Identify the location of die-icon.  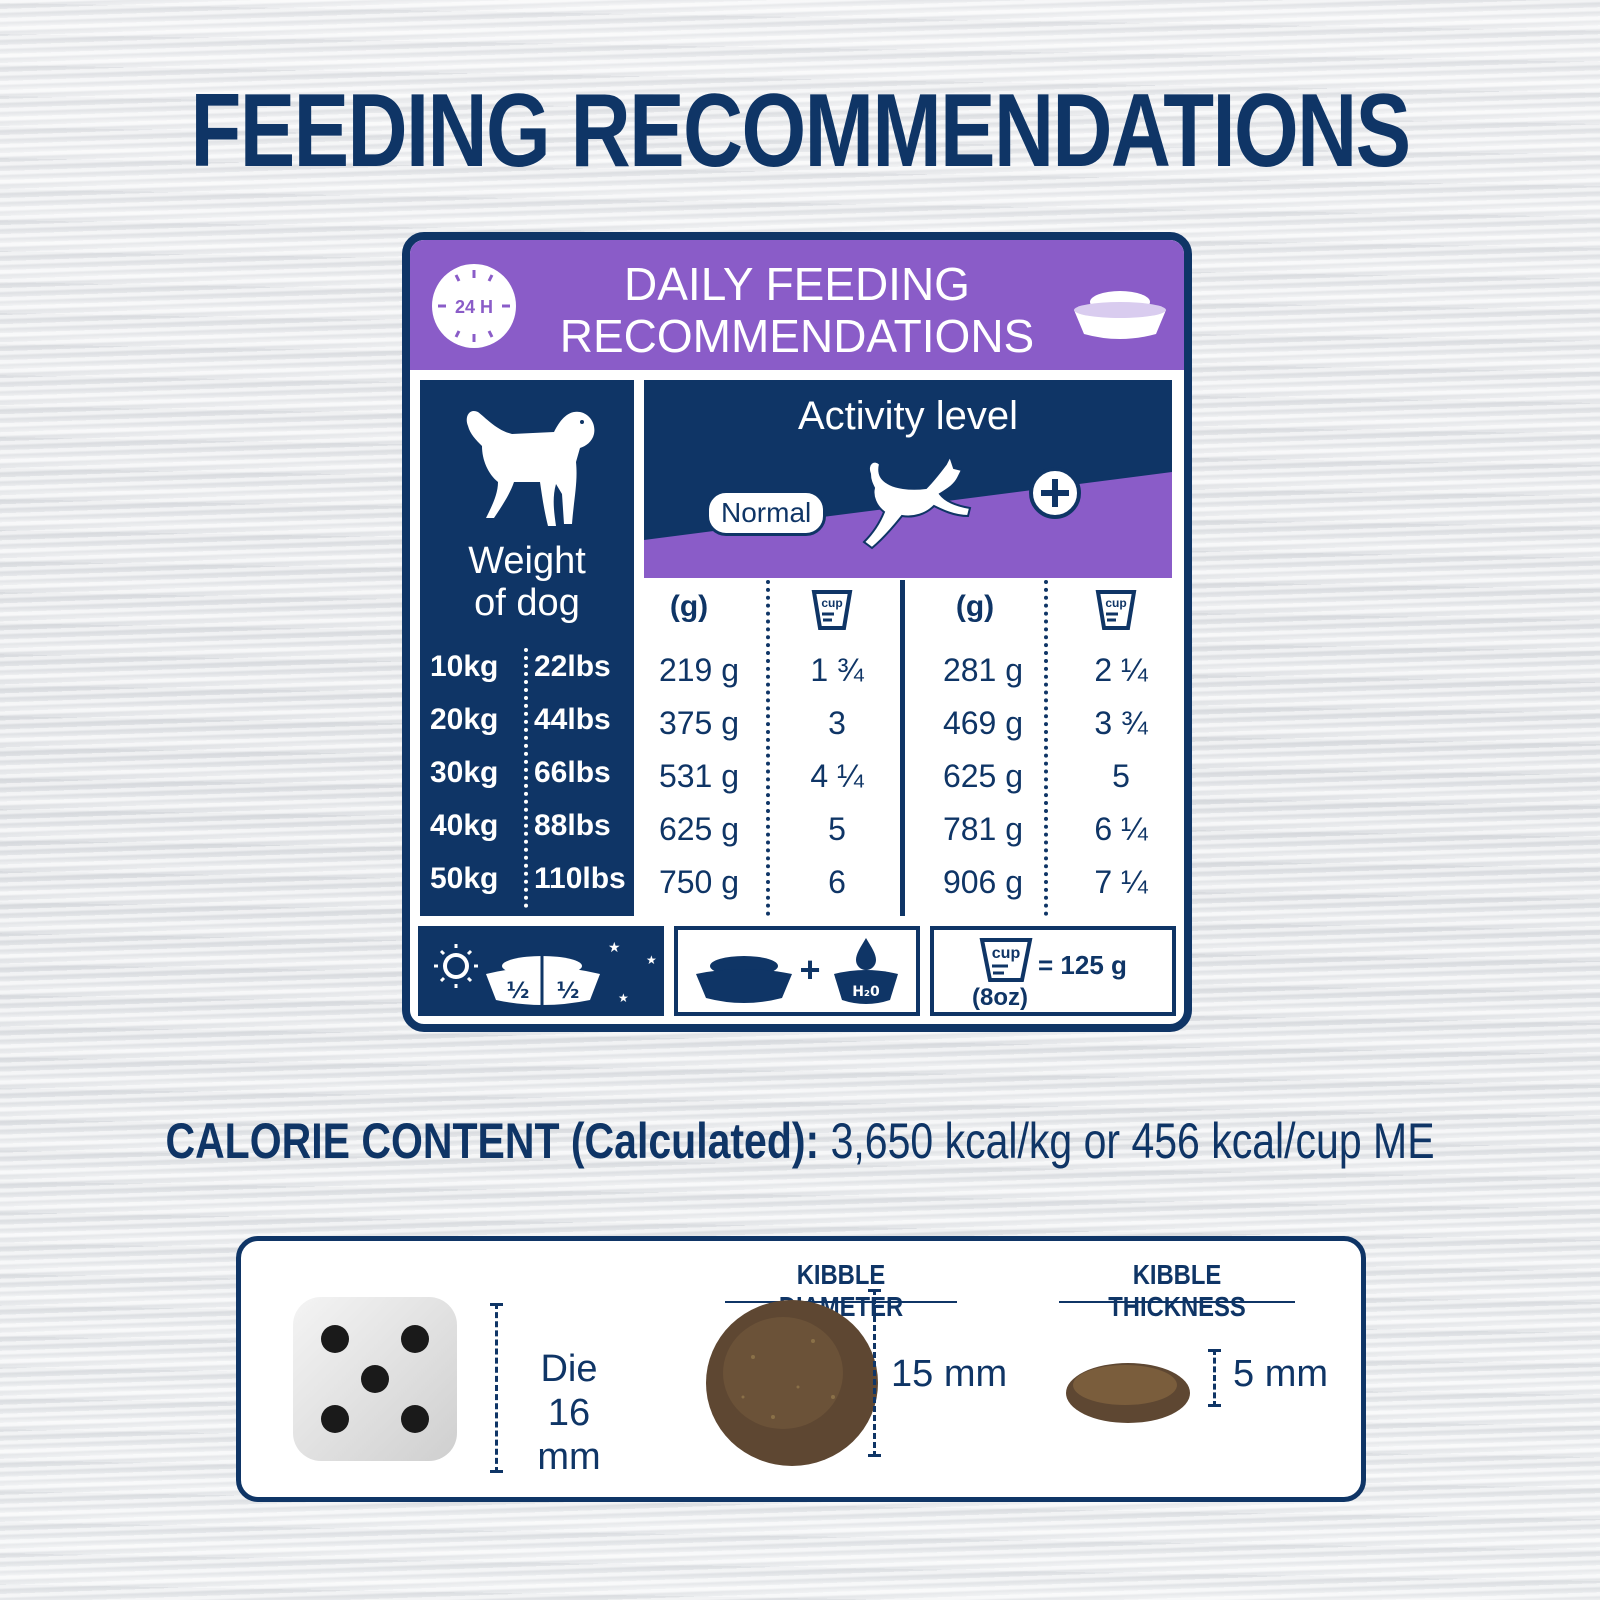
(375, 1379).